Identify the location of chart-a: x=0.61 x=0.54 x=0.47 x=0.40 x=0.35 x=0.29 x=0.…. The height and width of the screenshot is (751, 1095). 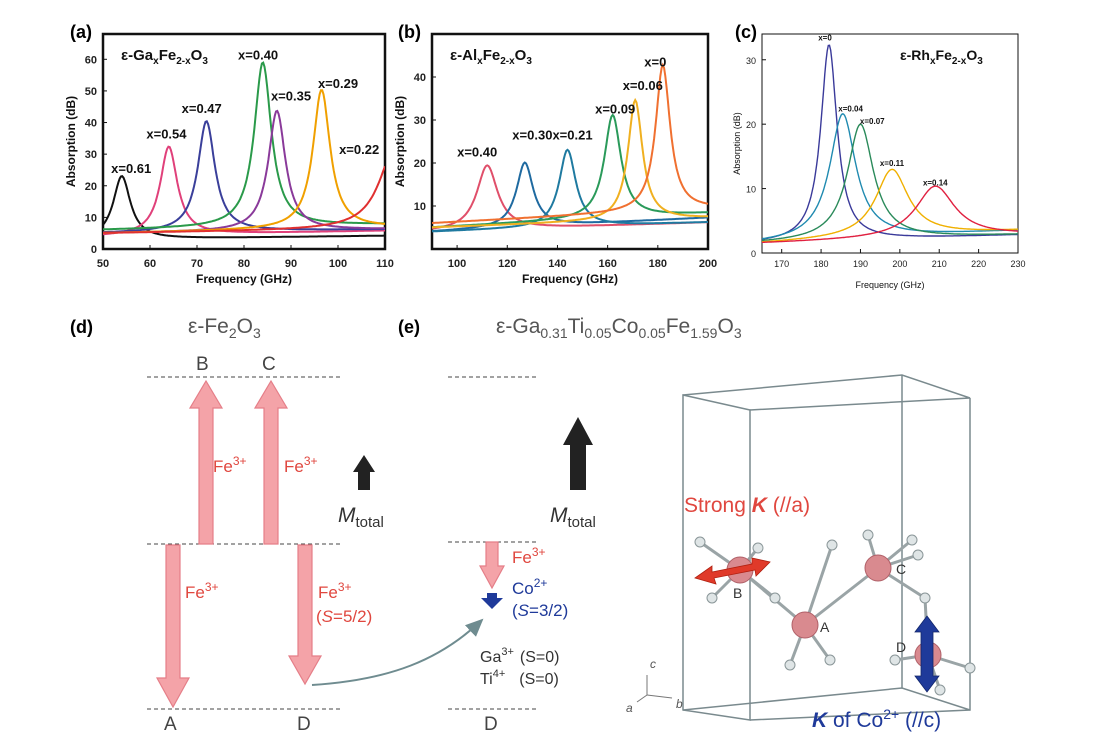
(229, 159).